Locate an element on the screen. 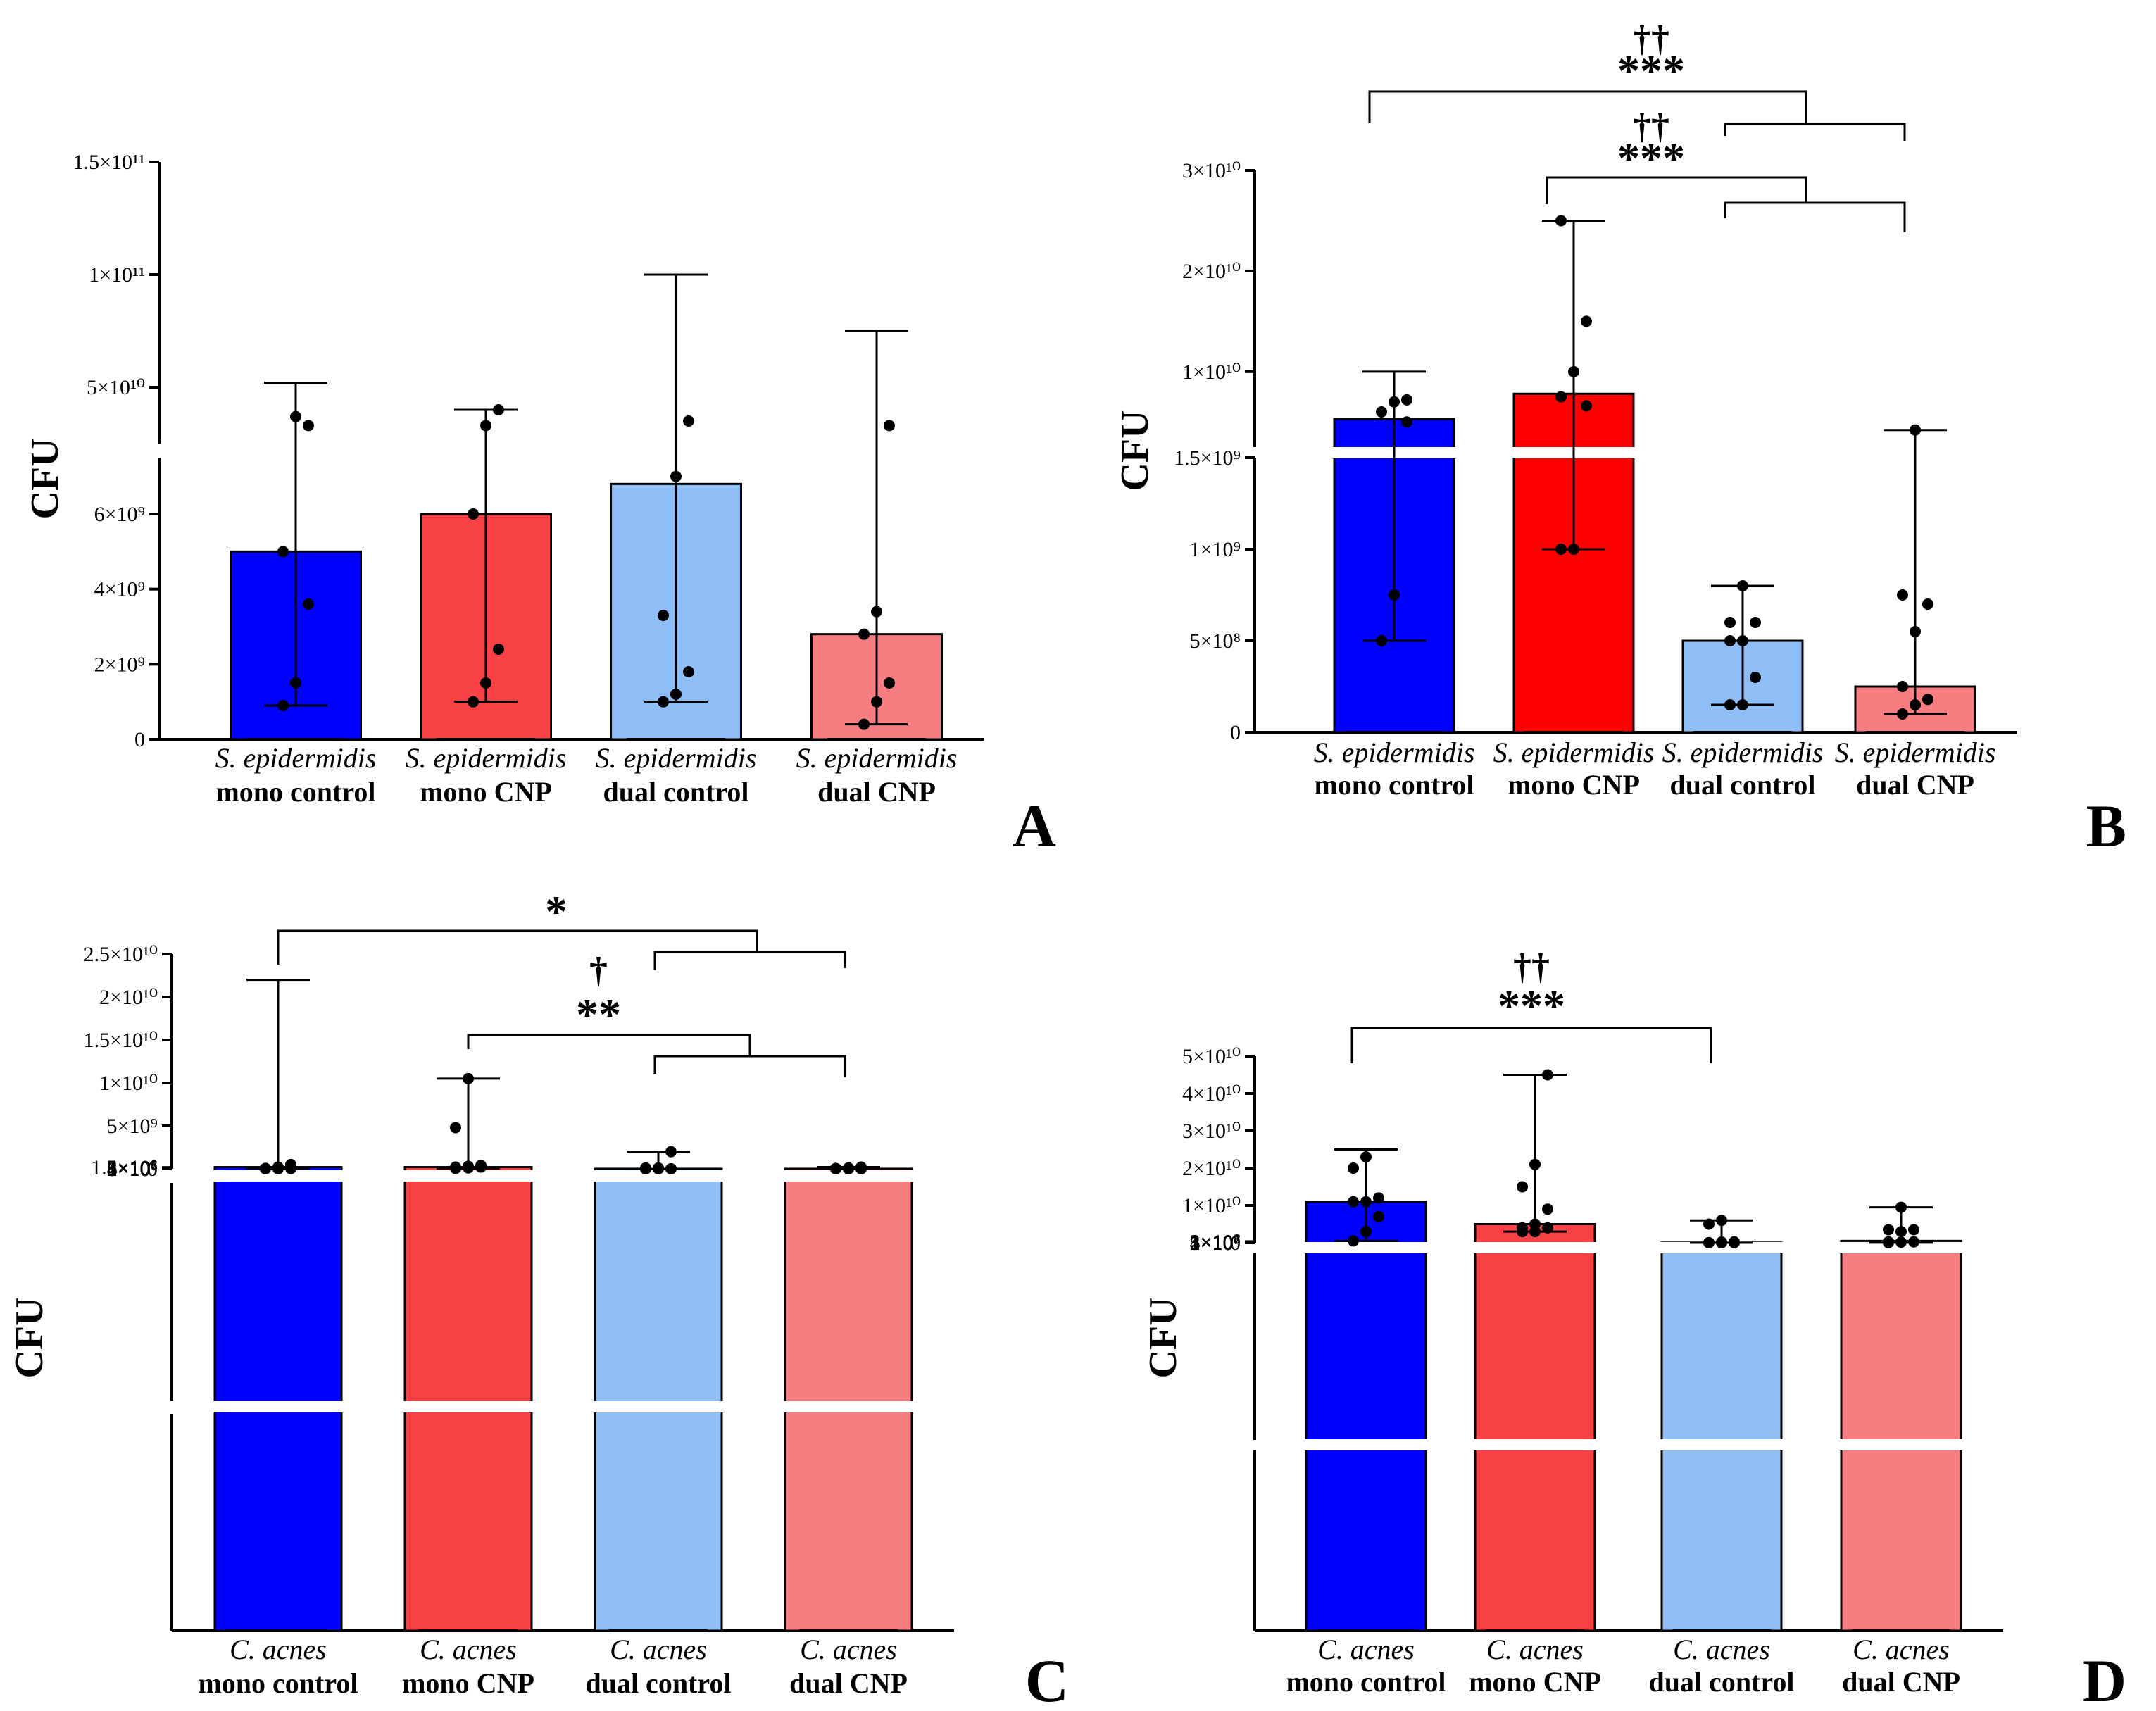 This screenshot has width=2156, height=1711. y-tick-label: 2×10⁹ is located at coordinates (119, 664).